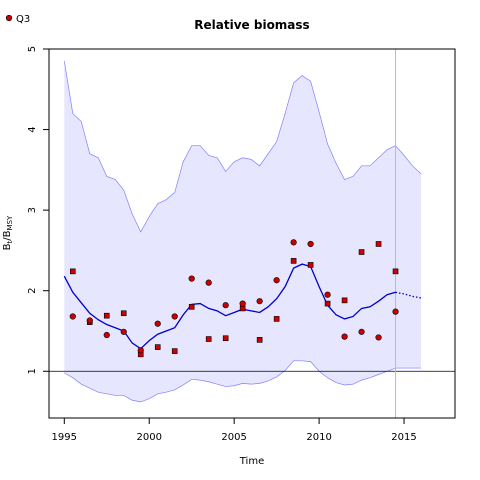 This screenshot has width=480, height=480. Describe the element at coordinates (32, 371) in the screenshot. I see `y-tick-label: 1` at that location.